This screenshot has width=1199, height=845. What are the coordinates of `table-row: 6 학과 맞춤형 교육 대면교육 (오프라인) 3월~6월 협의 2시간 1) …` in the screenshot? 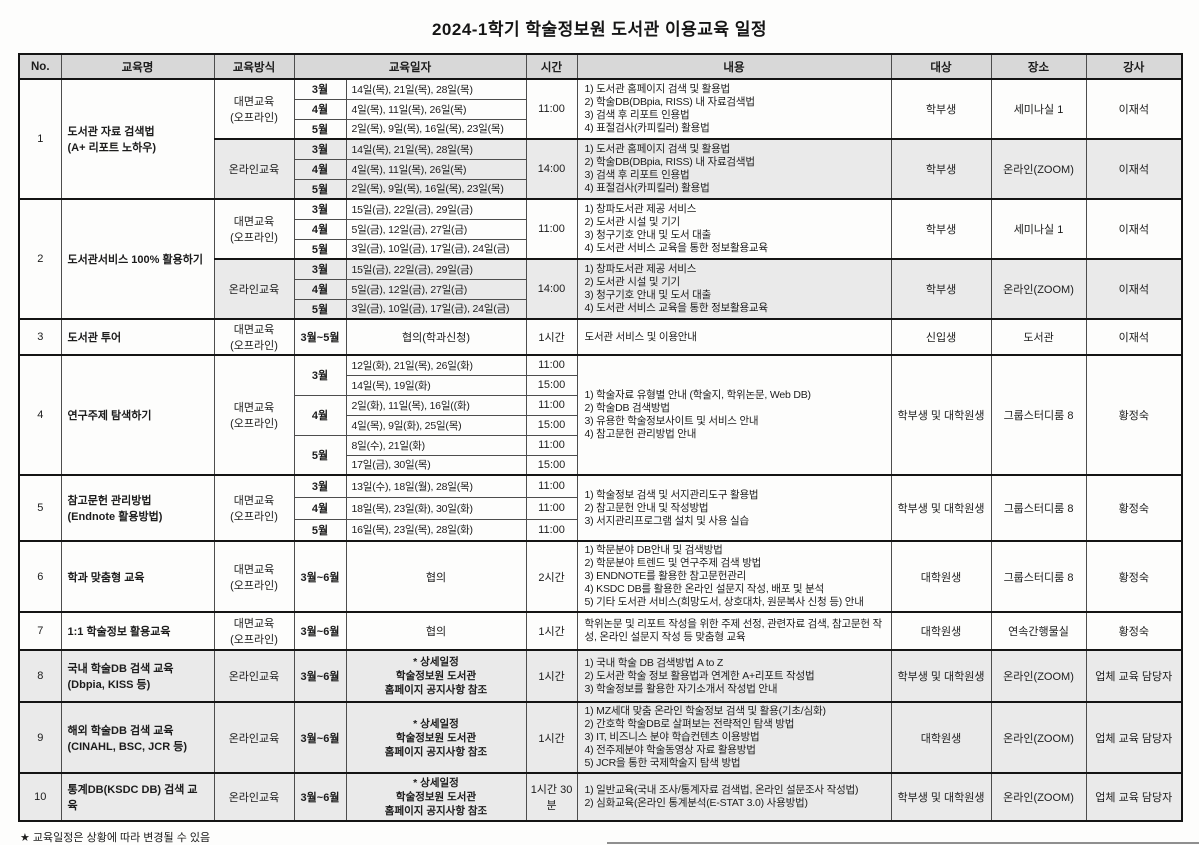 It's located at (600, 576).